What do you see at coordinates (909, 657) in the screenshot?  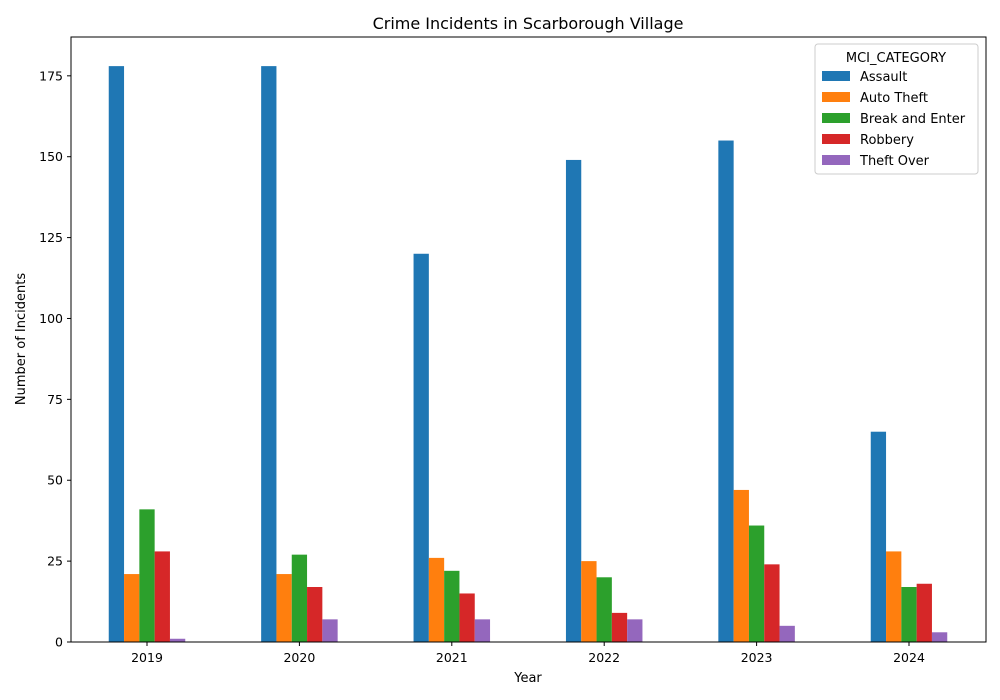 I see `x-tick-label: 2024` at bounding box center [909, 657].